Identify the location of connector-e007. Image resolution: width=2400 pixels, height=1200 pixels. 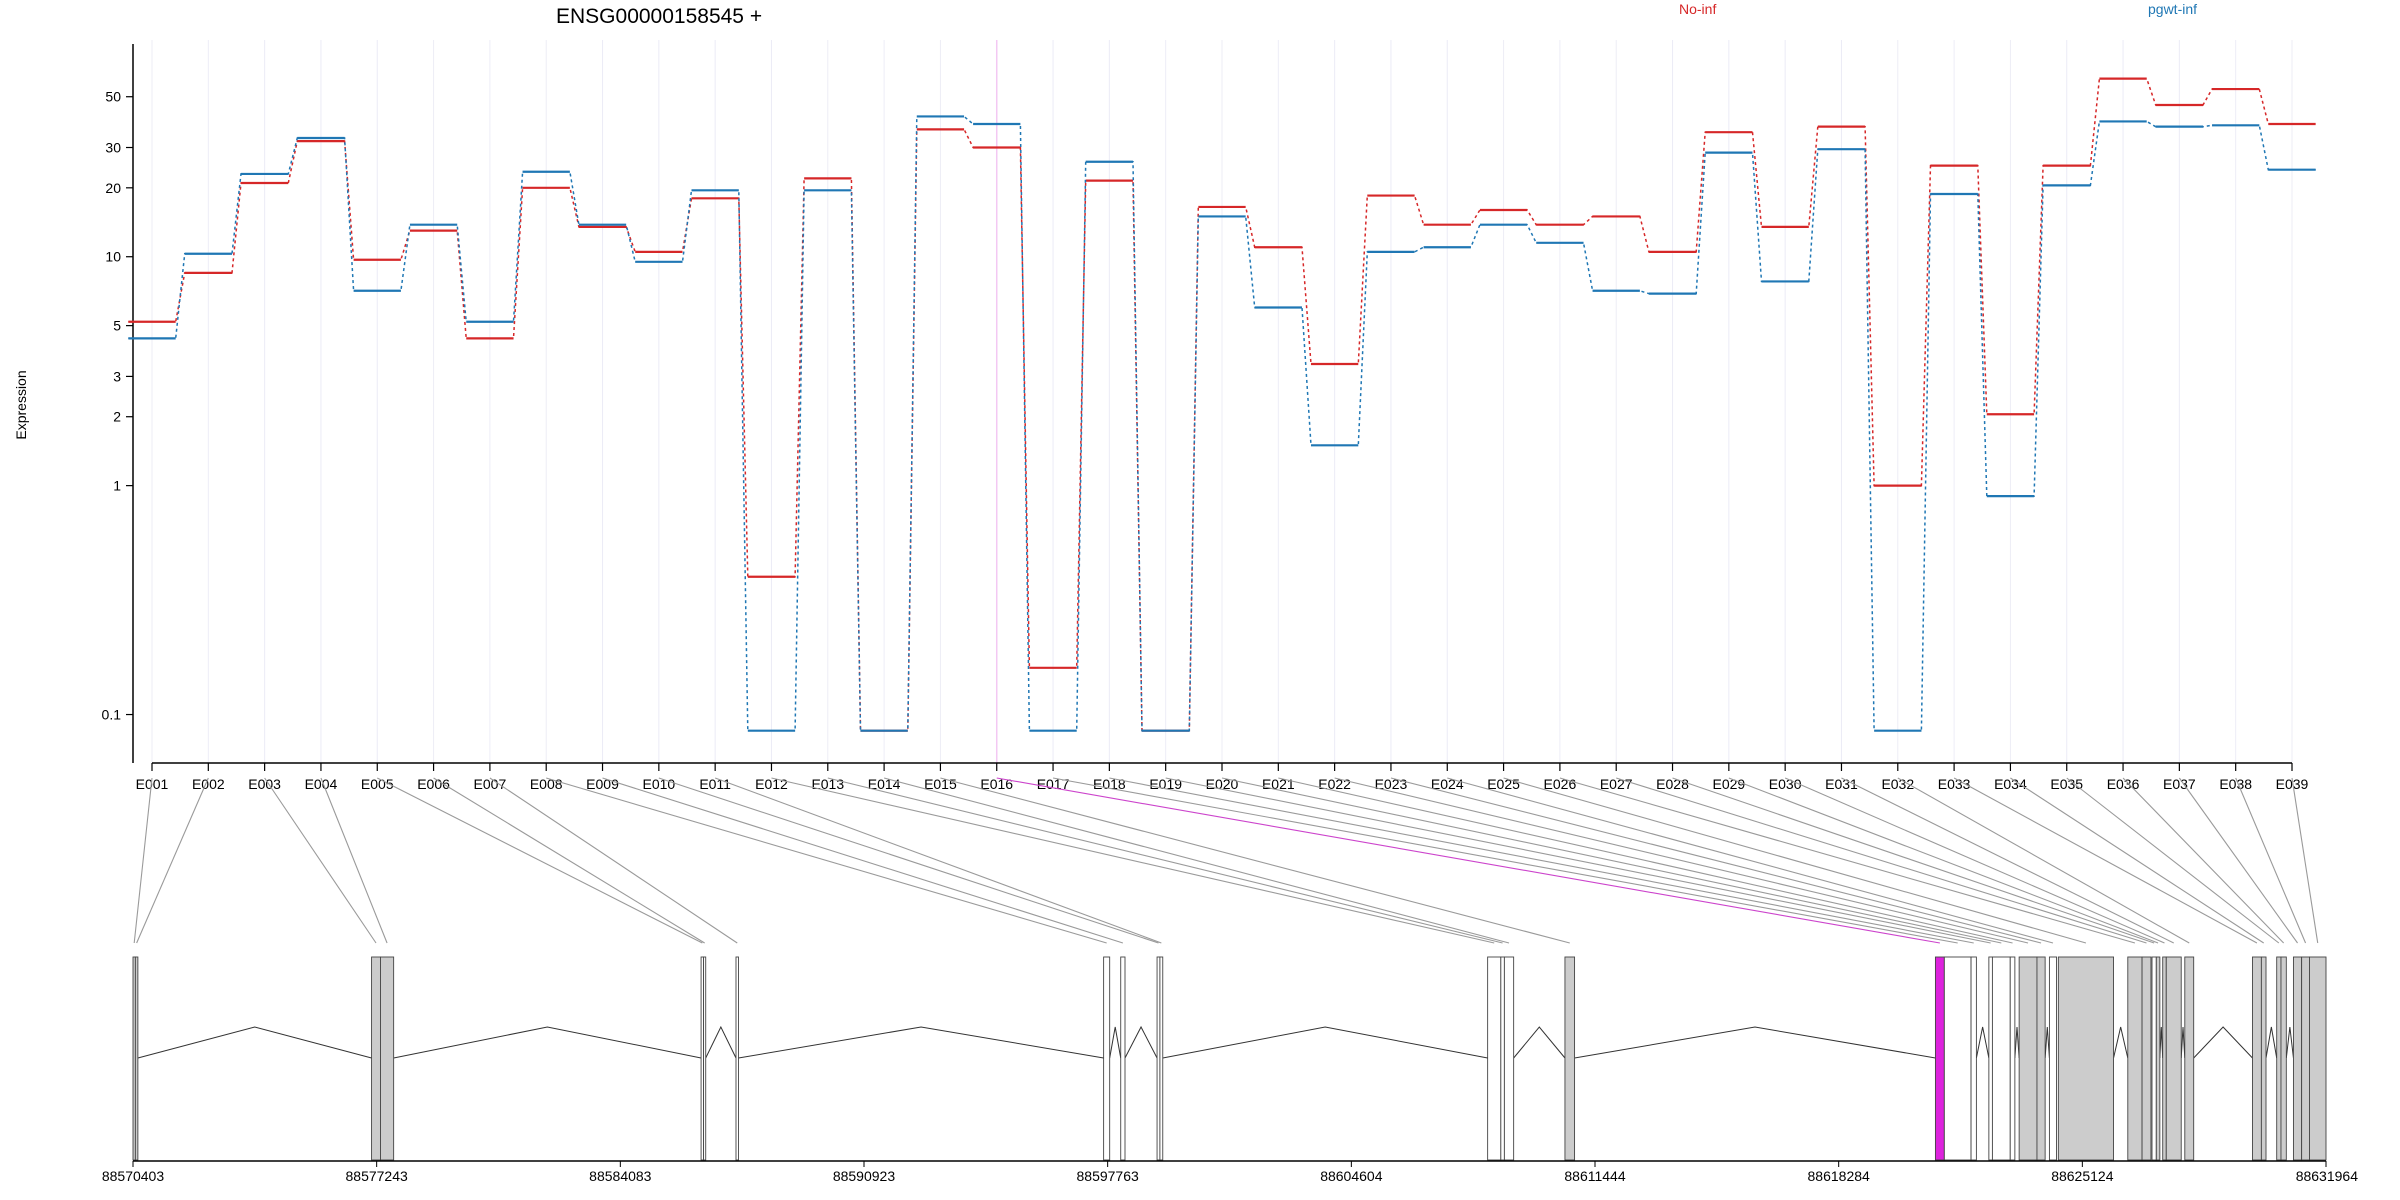
(613, 860).